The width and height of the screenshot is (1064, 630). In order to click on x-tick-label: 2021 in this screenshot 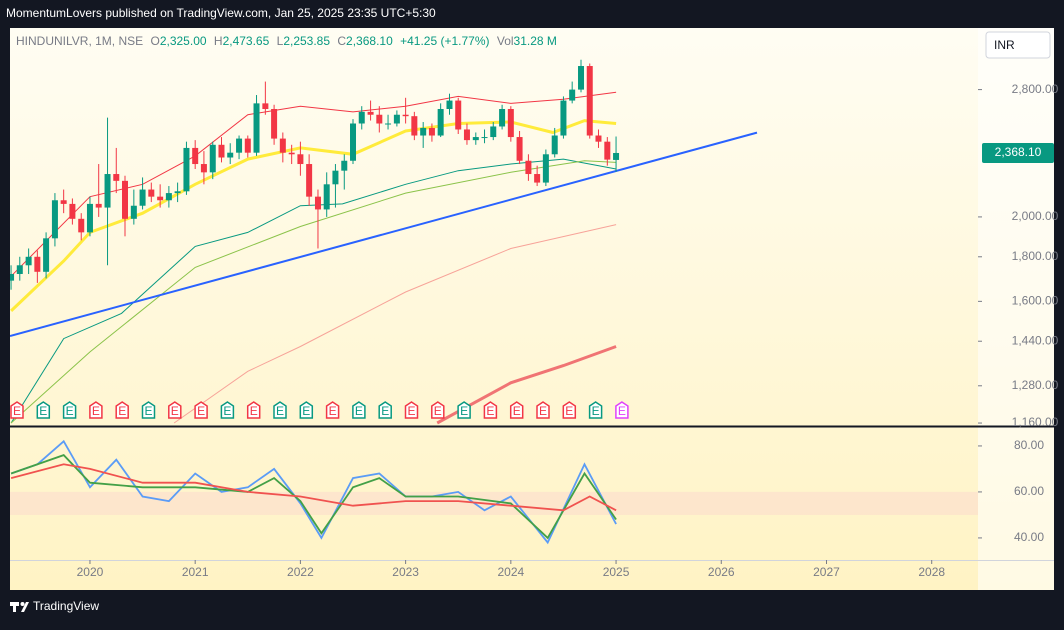, I will do `click(195, 572)`.